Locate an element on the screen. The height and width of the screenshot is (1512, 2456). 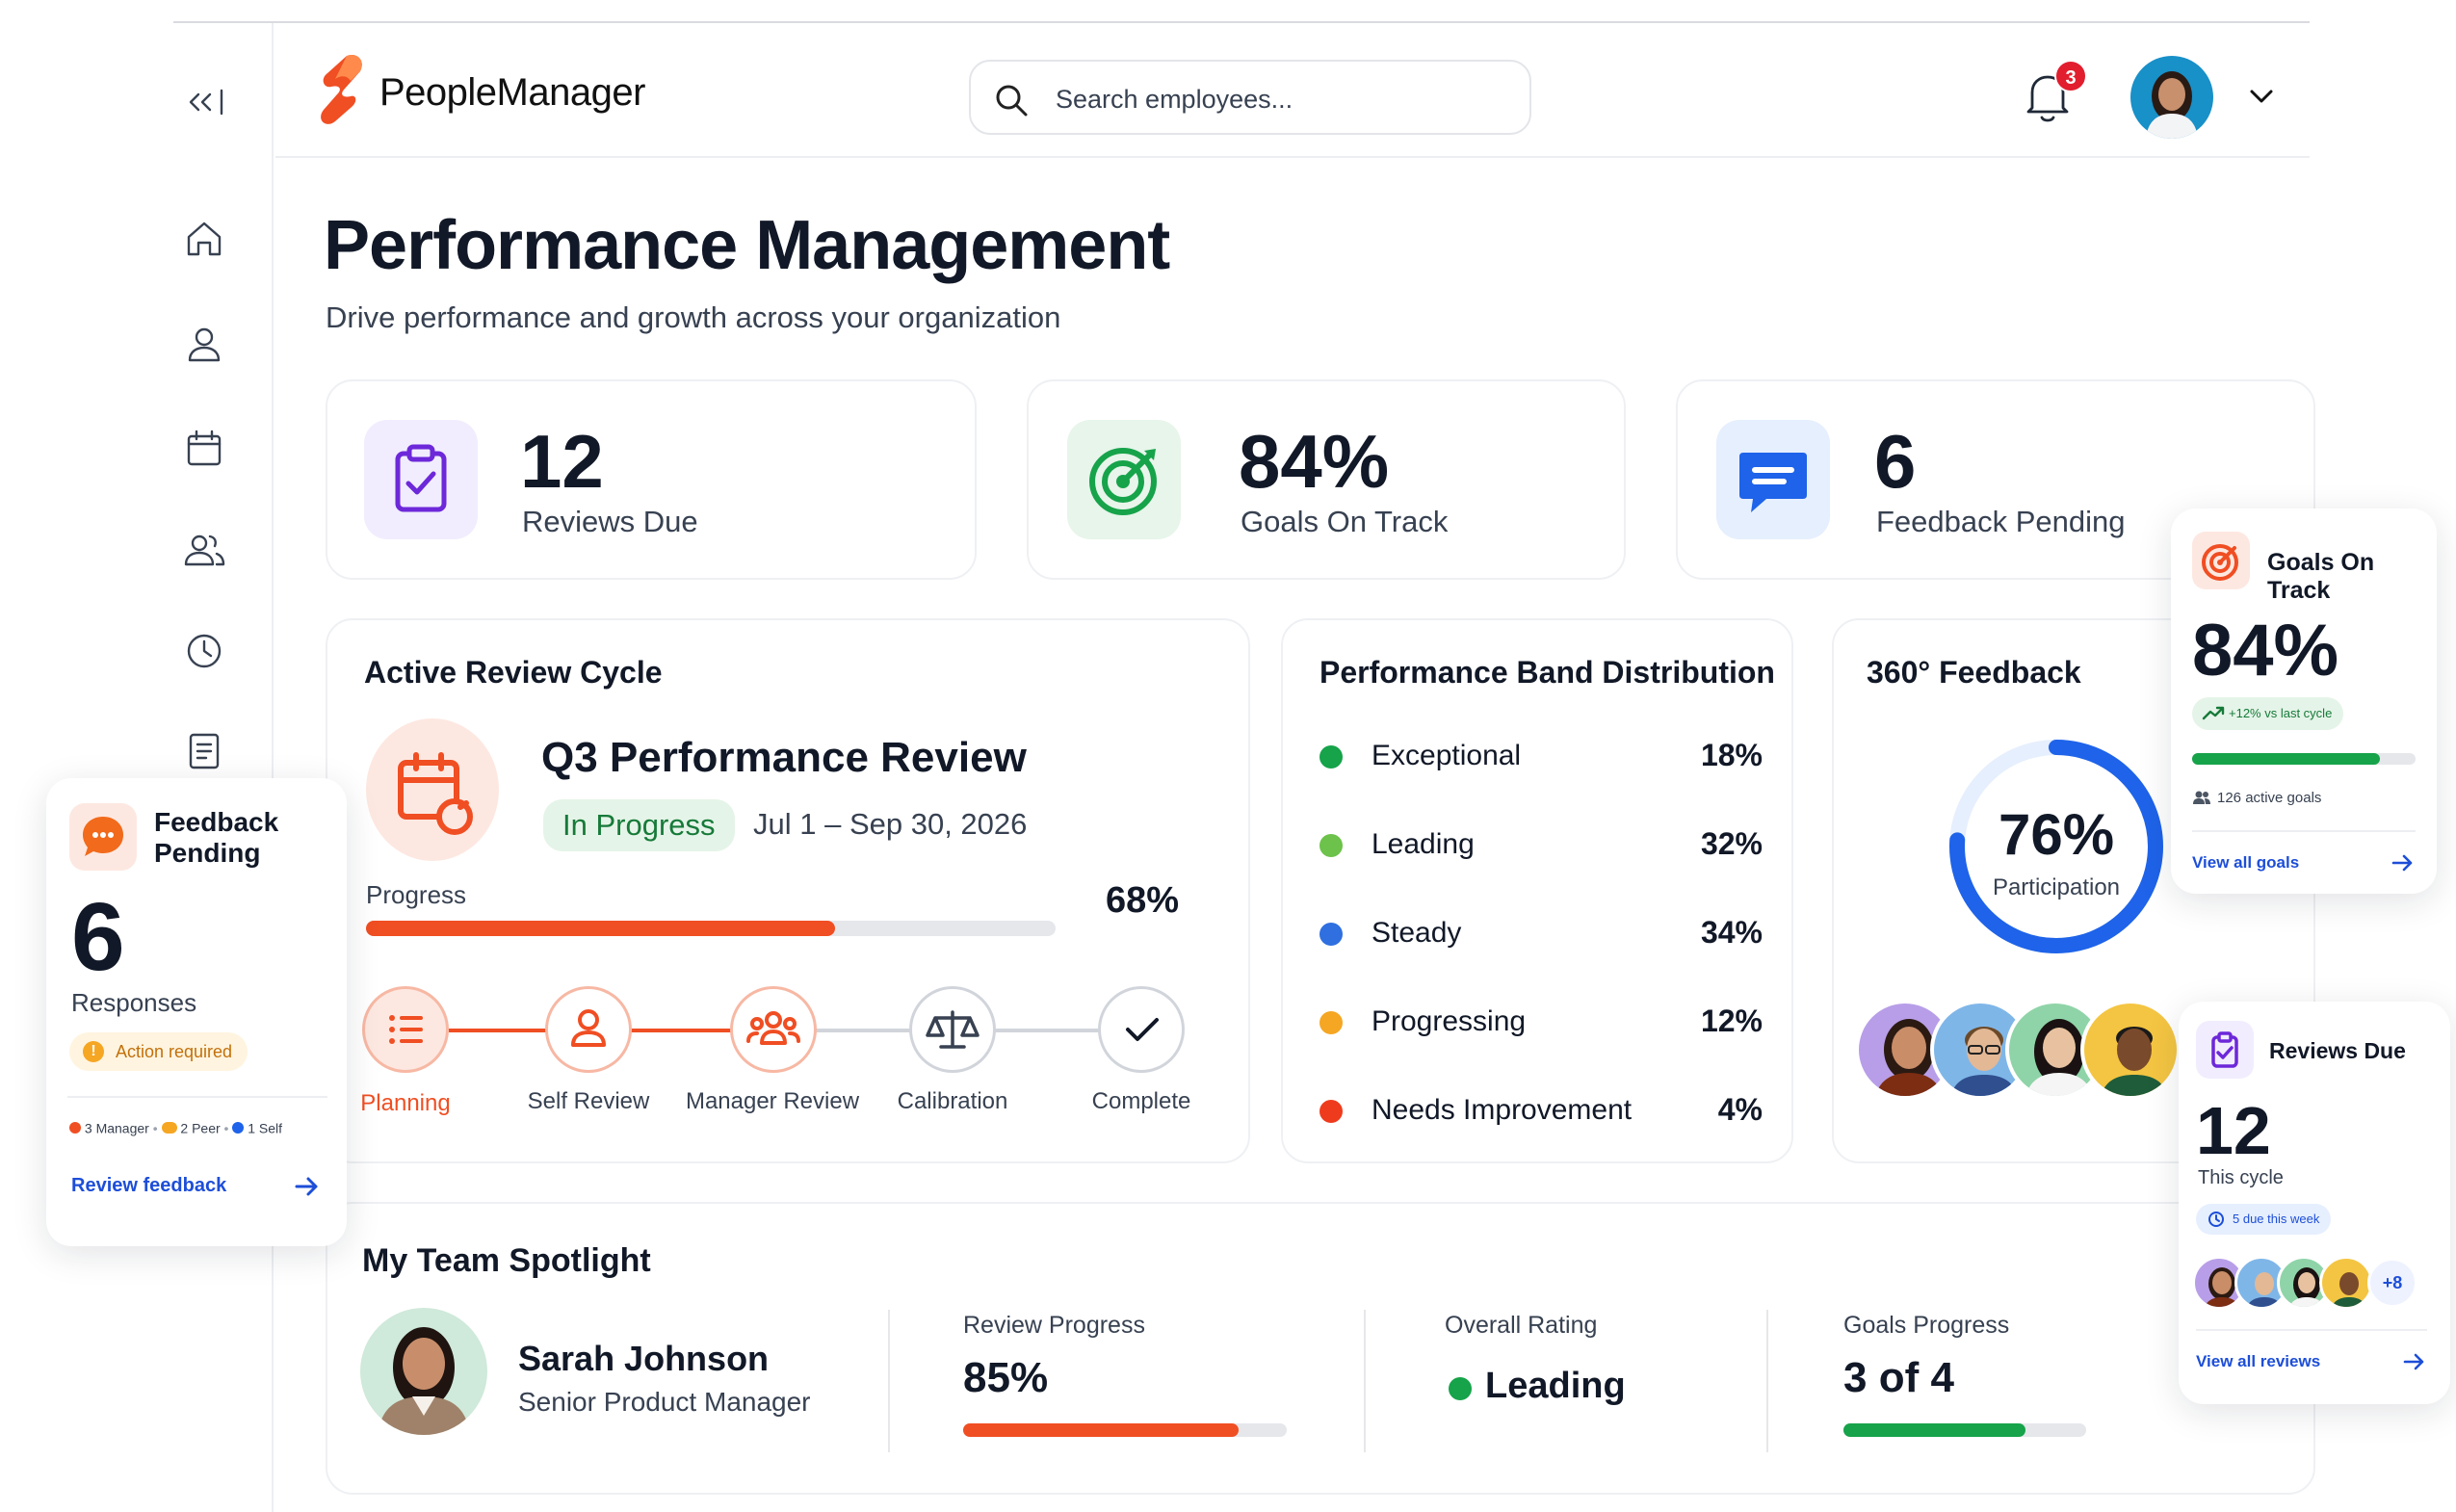
chevron-down-icon is located at coordinates (2261, 96).